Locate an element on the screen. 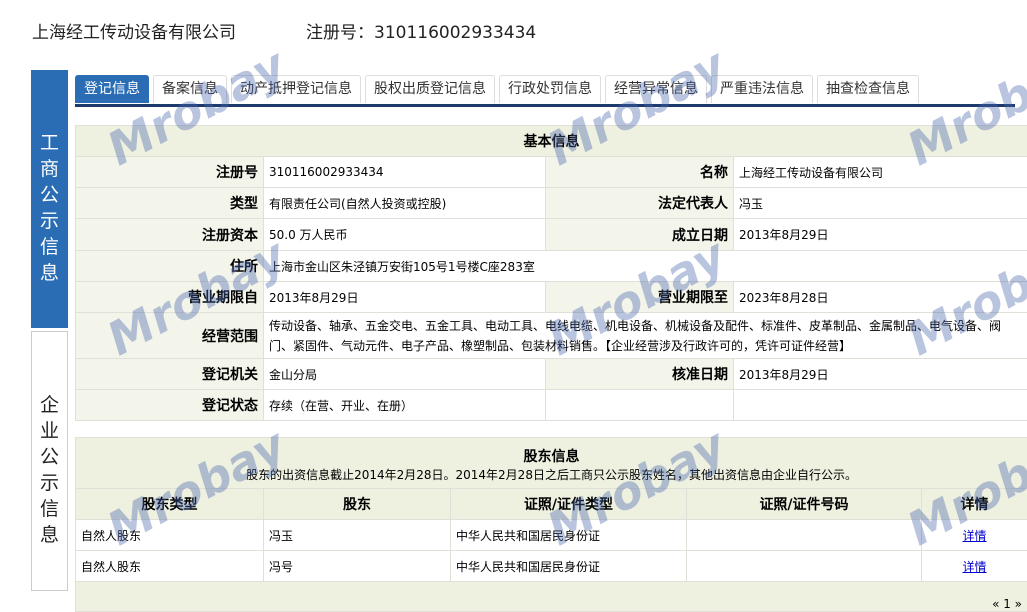 Image resolution: width=1027 pixels, height=612 pixels. label: 成立日期 is located at coordinates (640, 235).